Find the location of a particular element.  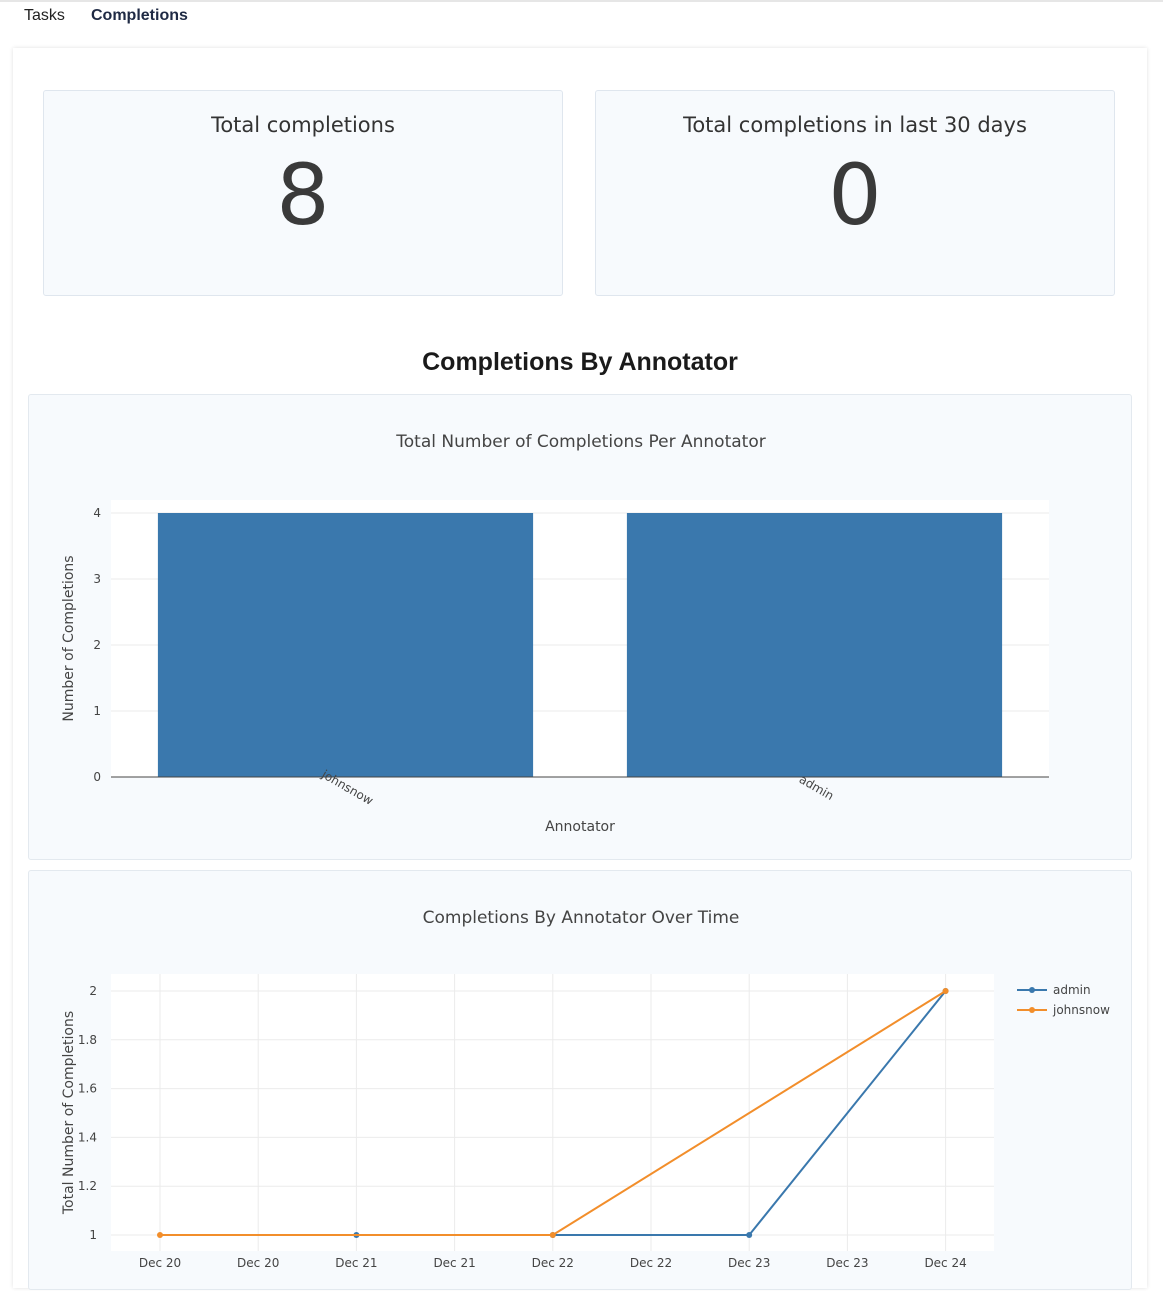

total-completions-card: Total completions 8 is located at coordinates (303, 193).